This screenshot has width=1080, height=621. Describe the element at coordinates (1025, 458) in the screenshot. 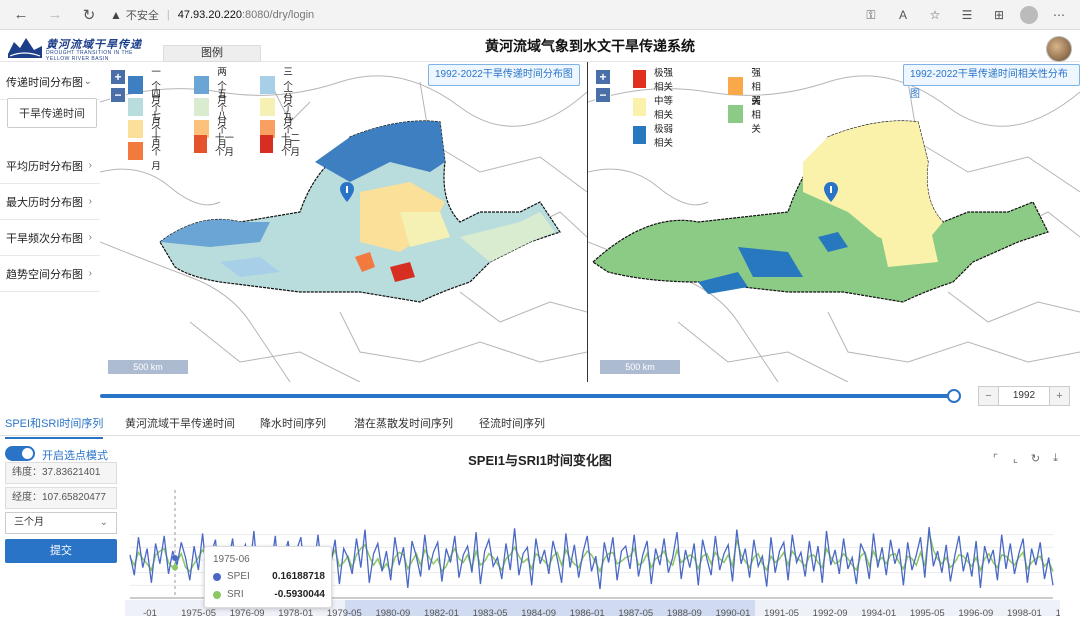

I see `chart-toolbox: ⌜ ⌞ ↻ ⤓` at that location.